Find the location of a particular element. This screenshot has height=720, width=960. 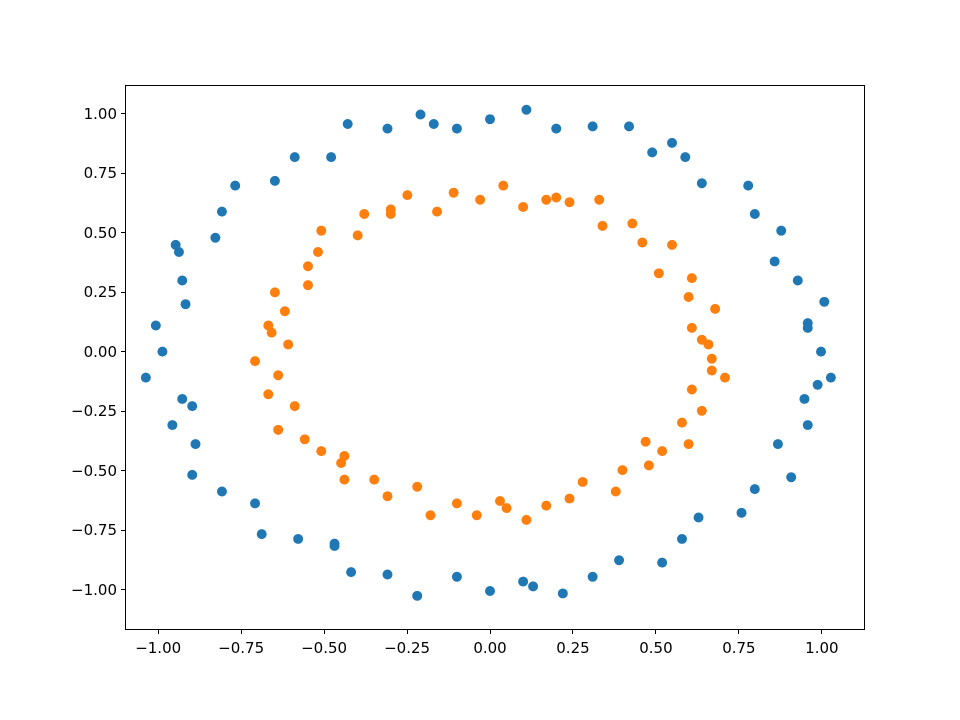

y-tick-label: 0.25 is located at coordinates (100, 292).